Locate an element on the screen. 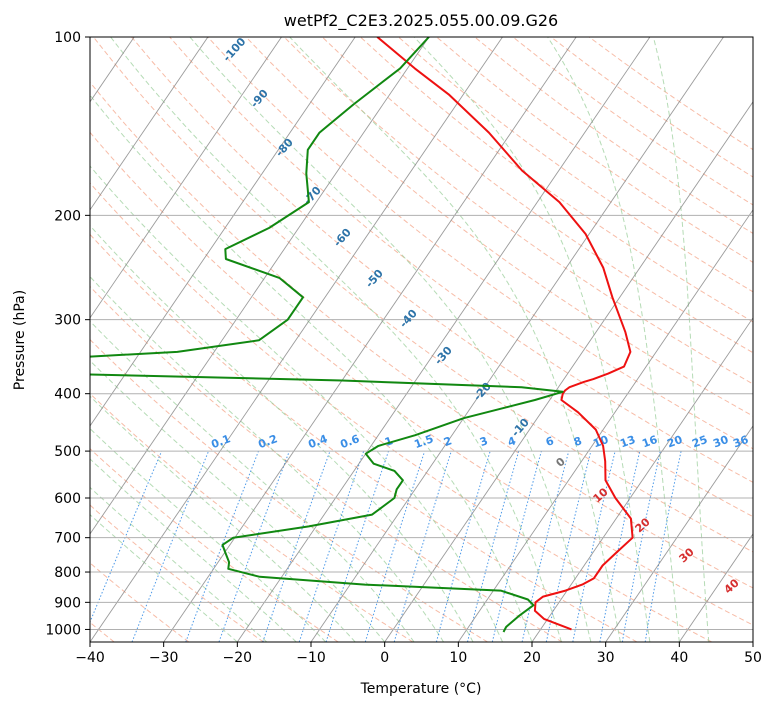 This screenshot has height=708, width=775. mixing-ratio-label: 1.5 is located at coordinates (423, 441).